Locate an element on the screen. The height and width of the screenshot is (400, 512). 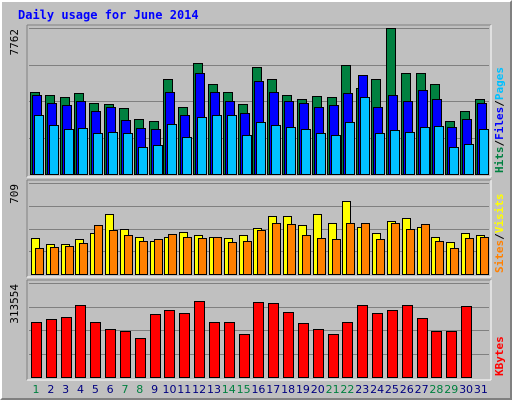
x-tick-day-29: 29 is located at coordinates (451, 389).